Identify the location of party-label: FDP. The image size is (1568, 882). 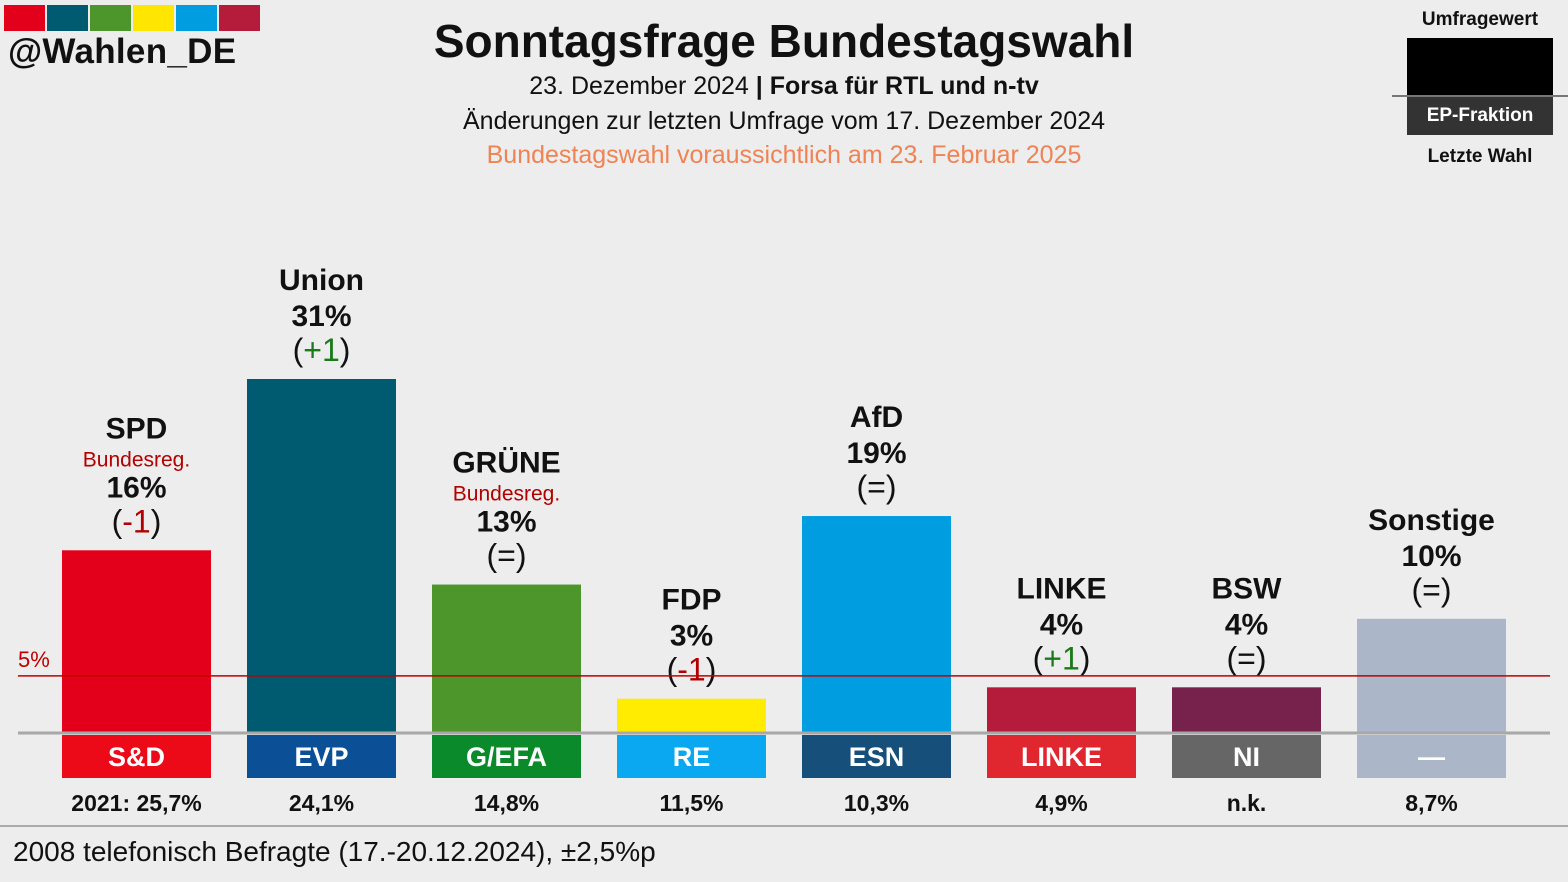
(692, 600).